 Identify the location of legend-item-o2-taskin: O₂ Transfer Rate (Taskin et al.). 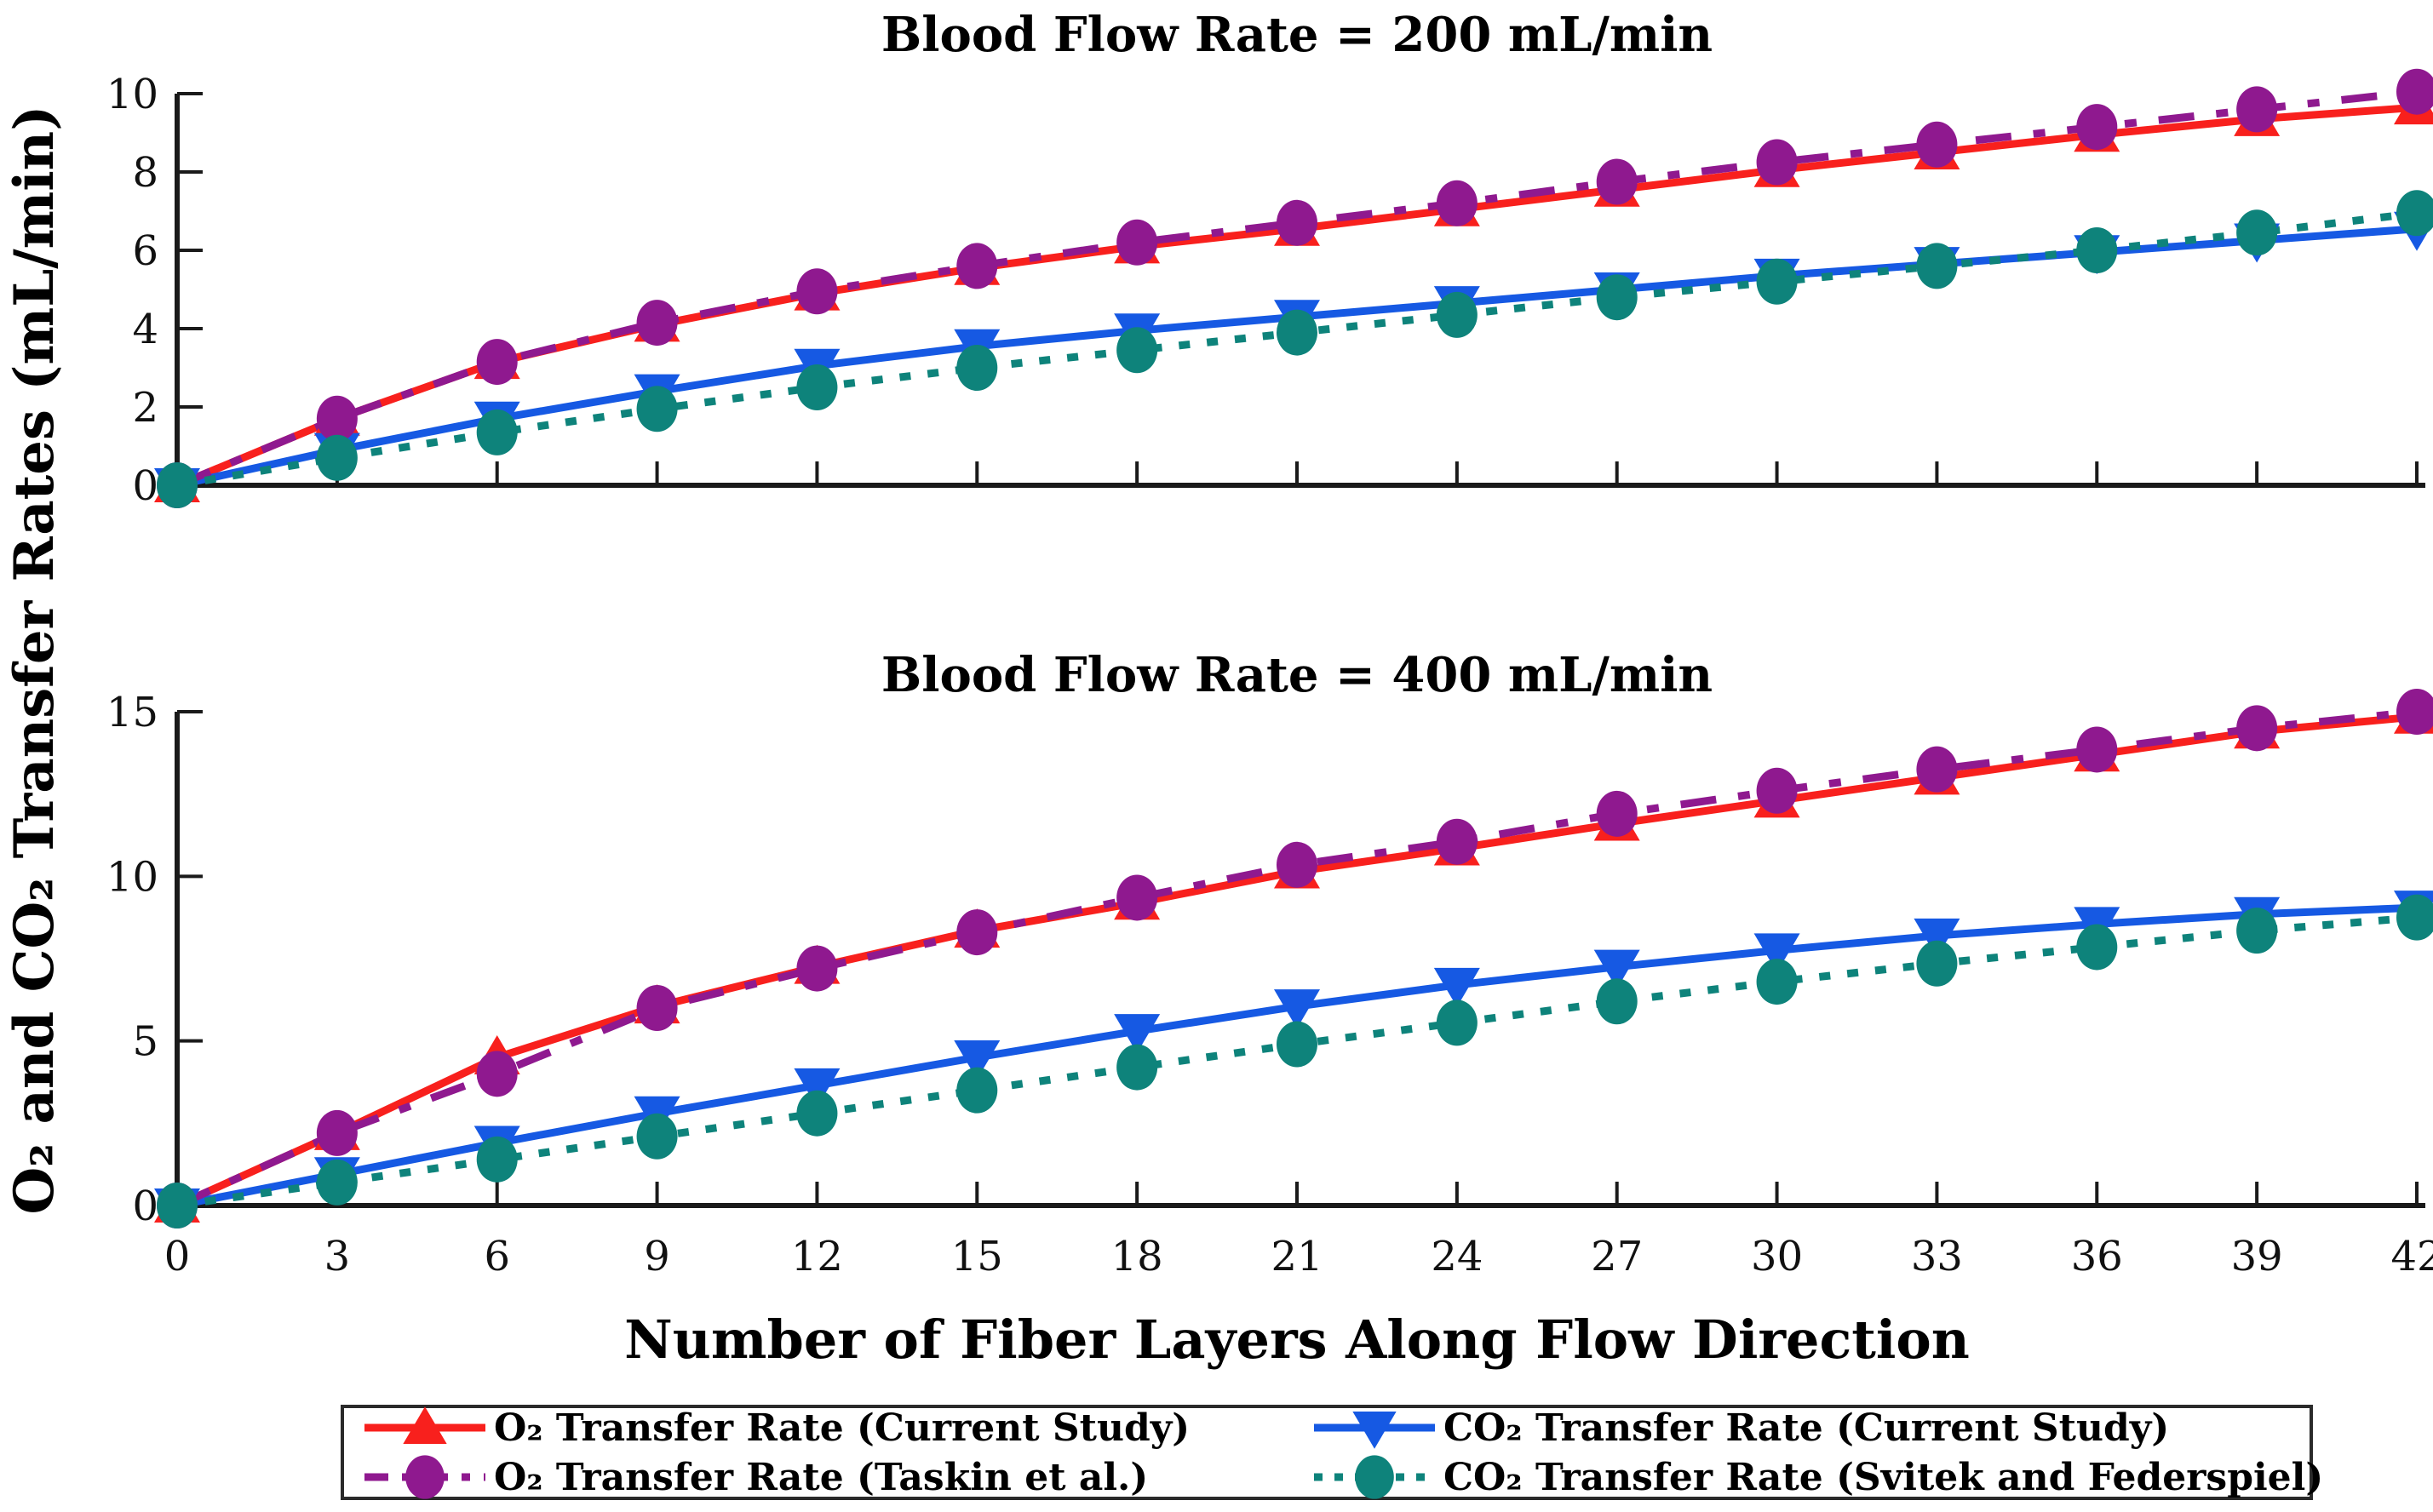
(836, 1477).